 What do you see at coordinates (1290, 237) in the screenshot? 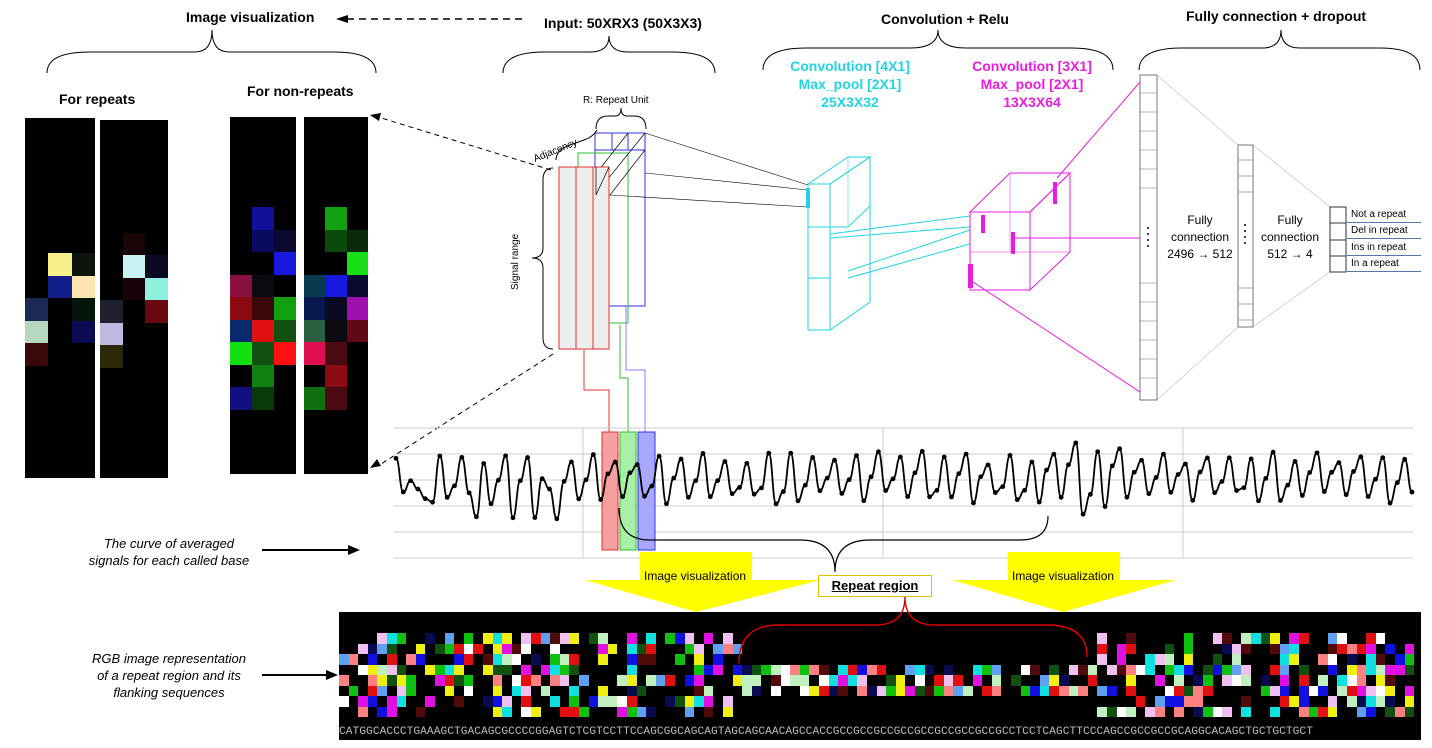
I see `fc2-line-2: connection` at bounding box center [1290, 237].